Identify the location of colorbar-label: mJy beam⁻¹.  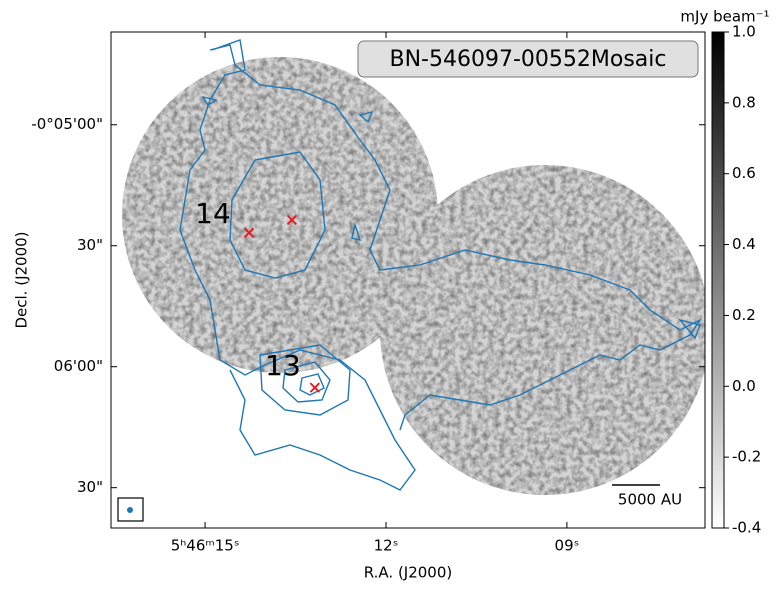
(724, 17).